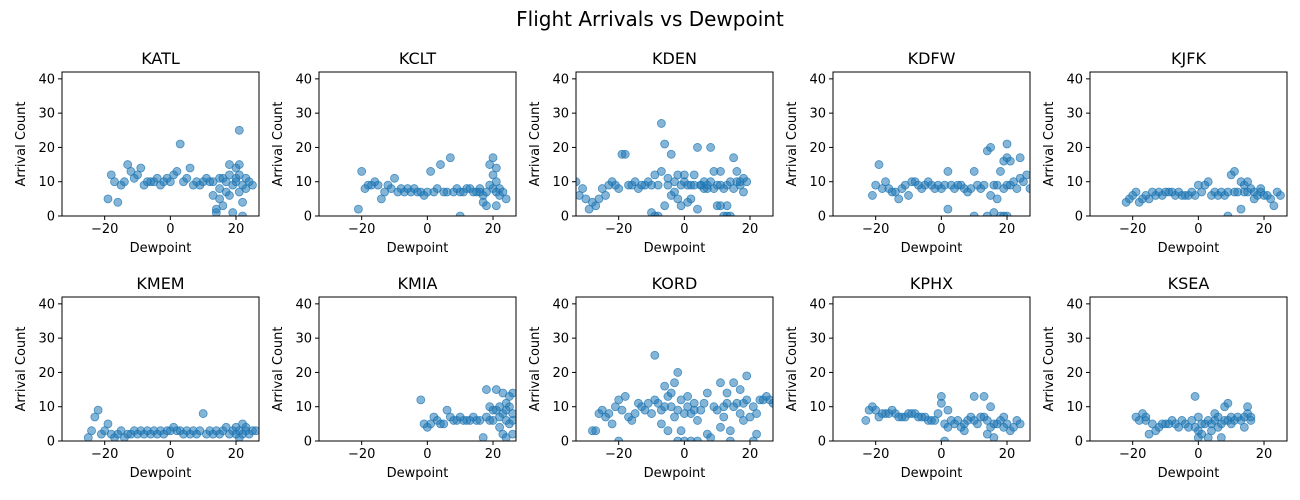 This screenshot has height=500, width=1300. I want to click on subplot-kphx: KPHX −20 0 20 0 10 20 30 40 Dewpoint Arrival Count, so click(908, 377).